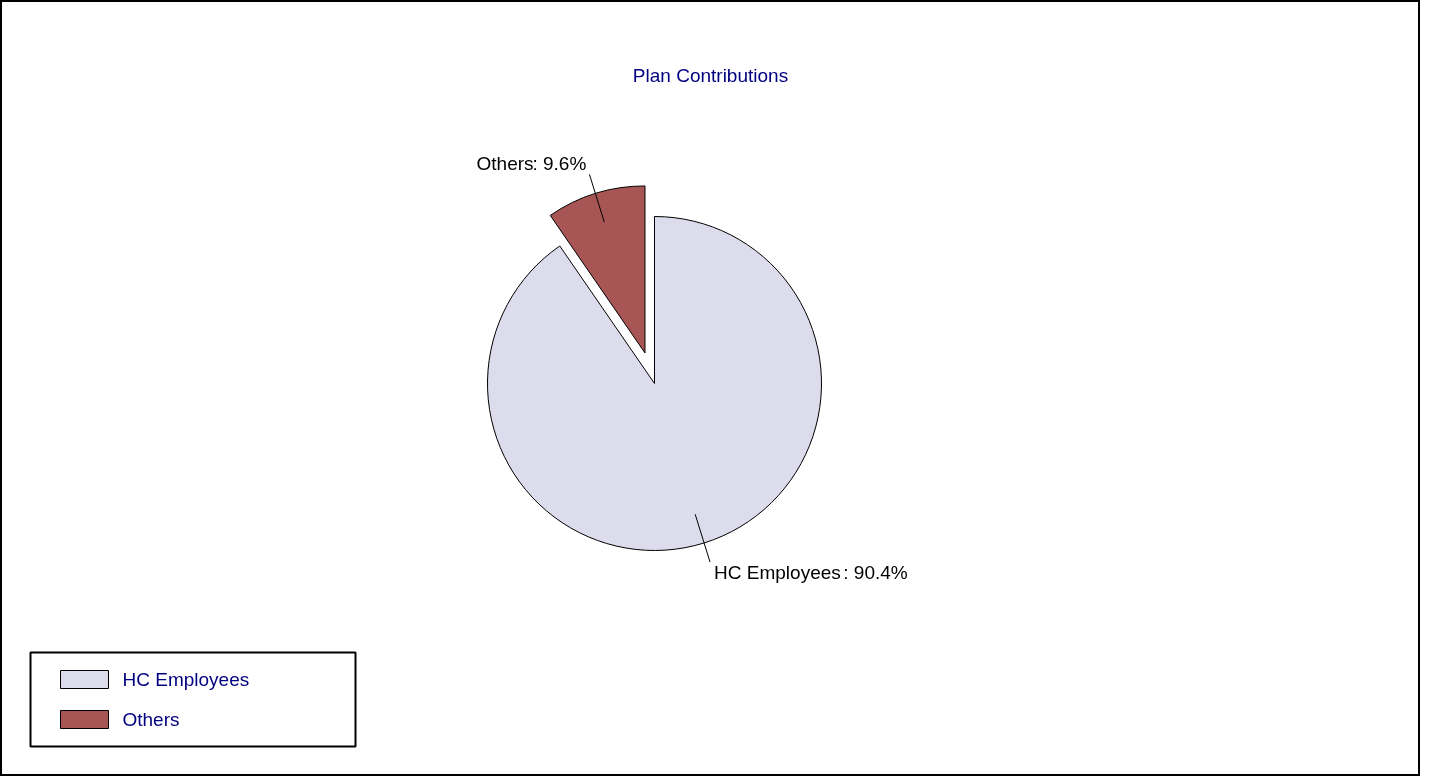  What do you see at coordinates (186, 679) in the screenshot?
I see `legend-label: HC Employees` at bounding box center [186, 679].